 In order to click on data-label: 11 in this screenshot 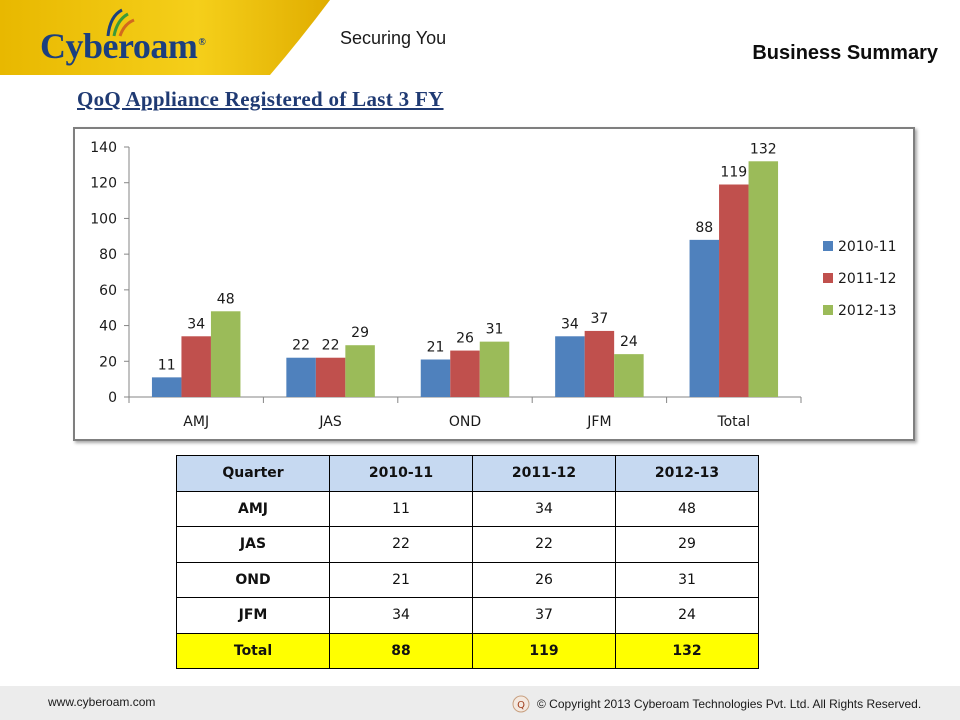, I will do `click(167, 365)`.